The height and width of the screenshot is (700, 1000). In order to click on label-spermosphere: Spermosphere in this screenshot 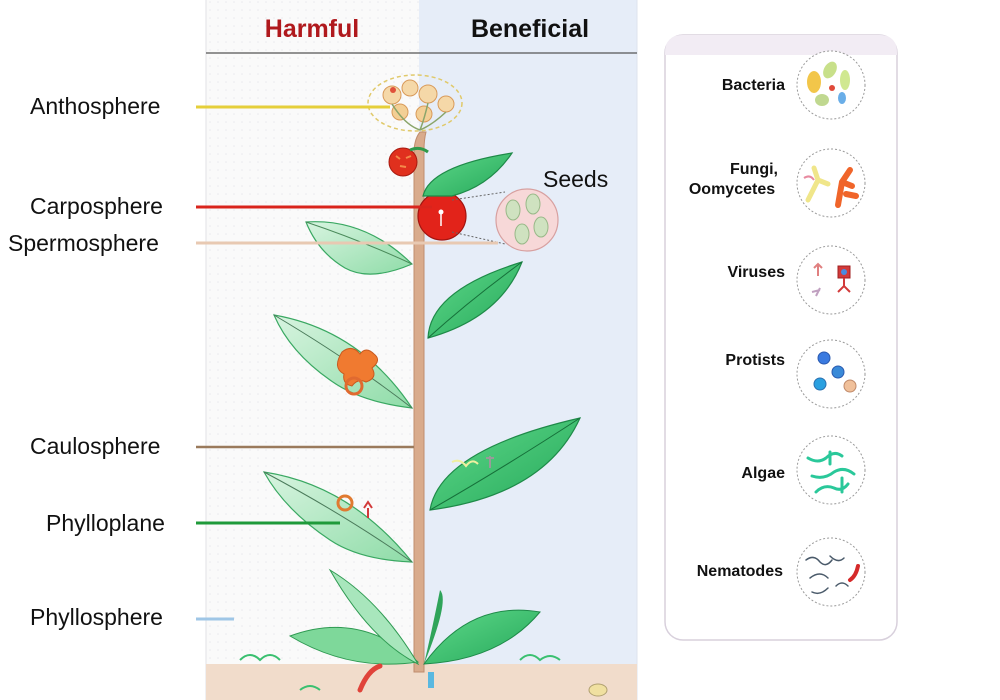, I will do `click(83, 243)`.